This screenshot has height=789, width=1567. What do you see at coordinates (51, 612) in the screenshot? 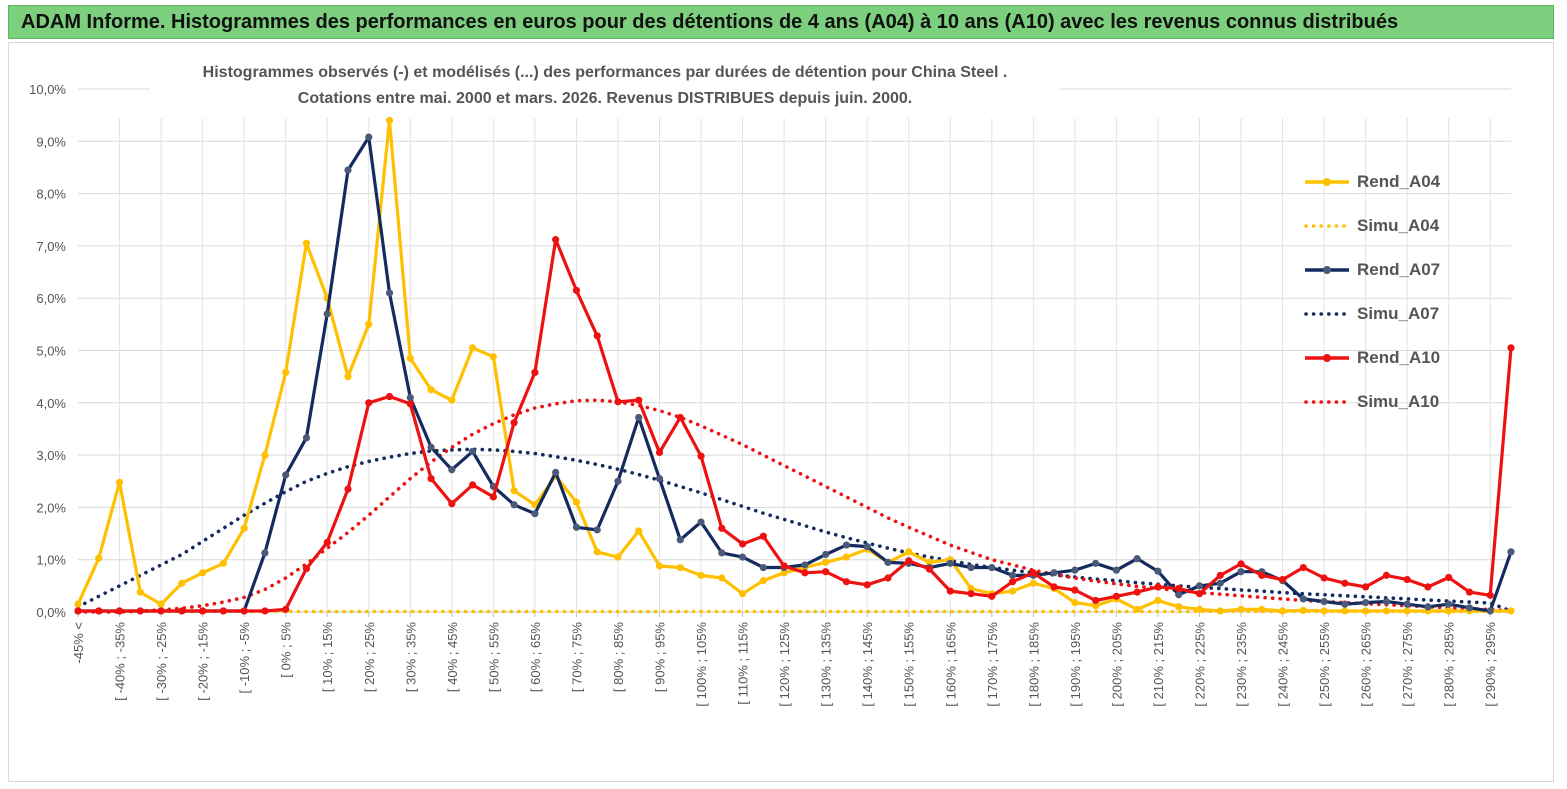
I see `y-tick-label: 0,0%` at bounding box center [51, 612].